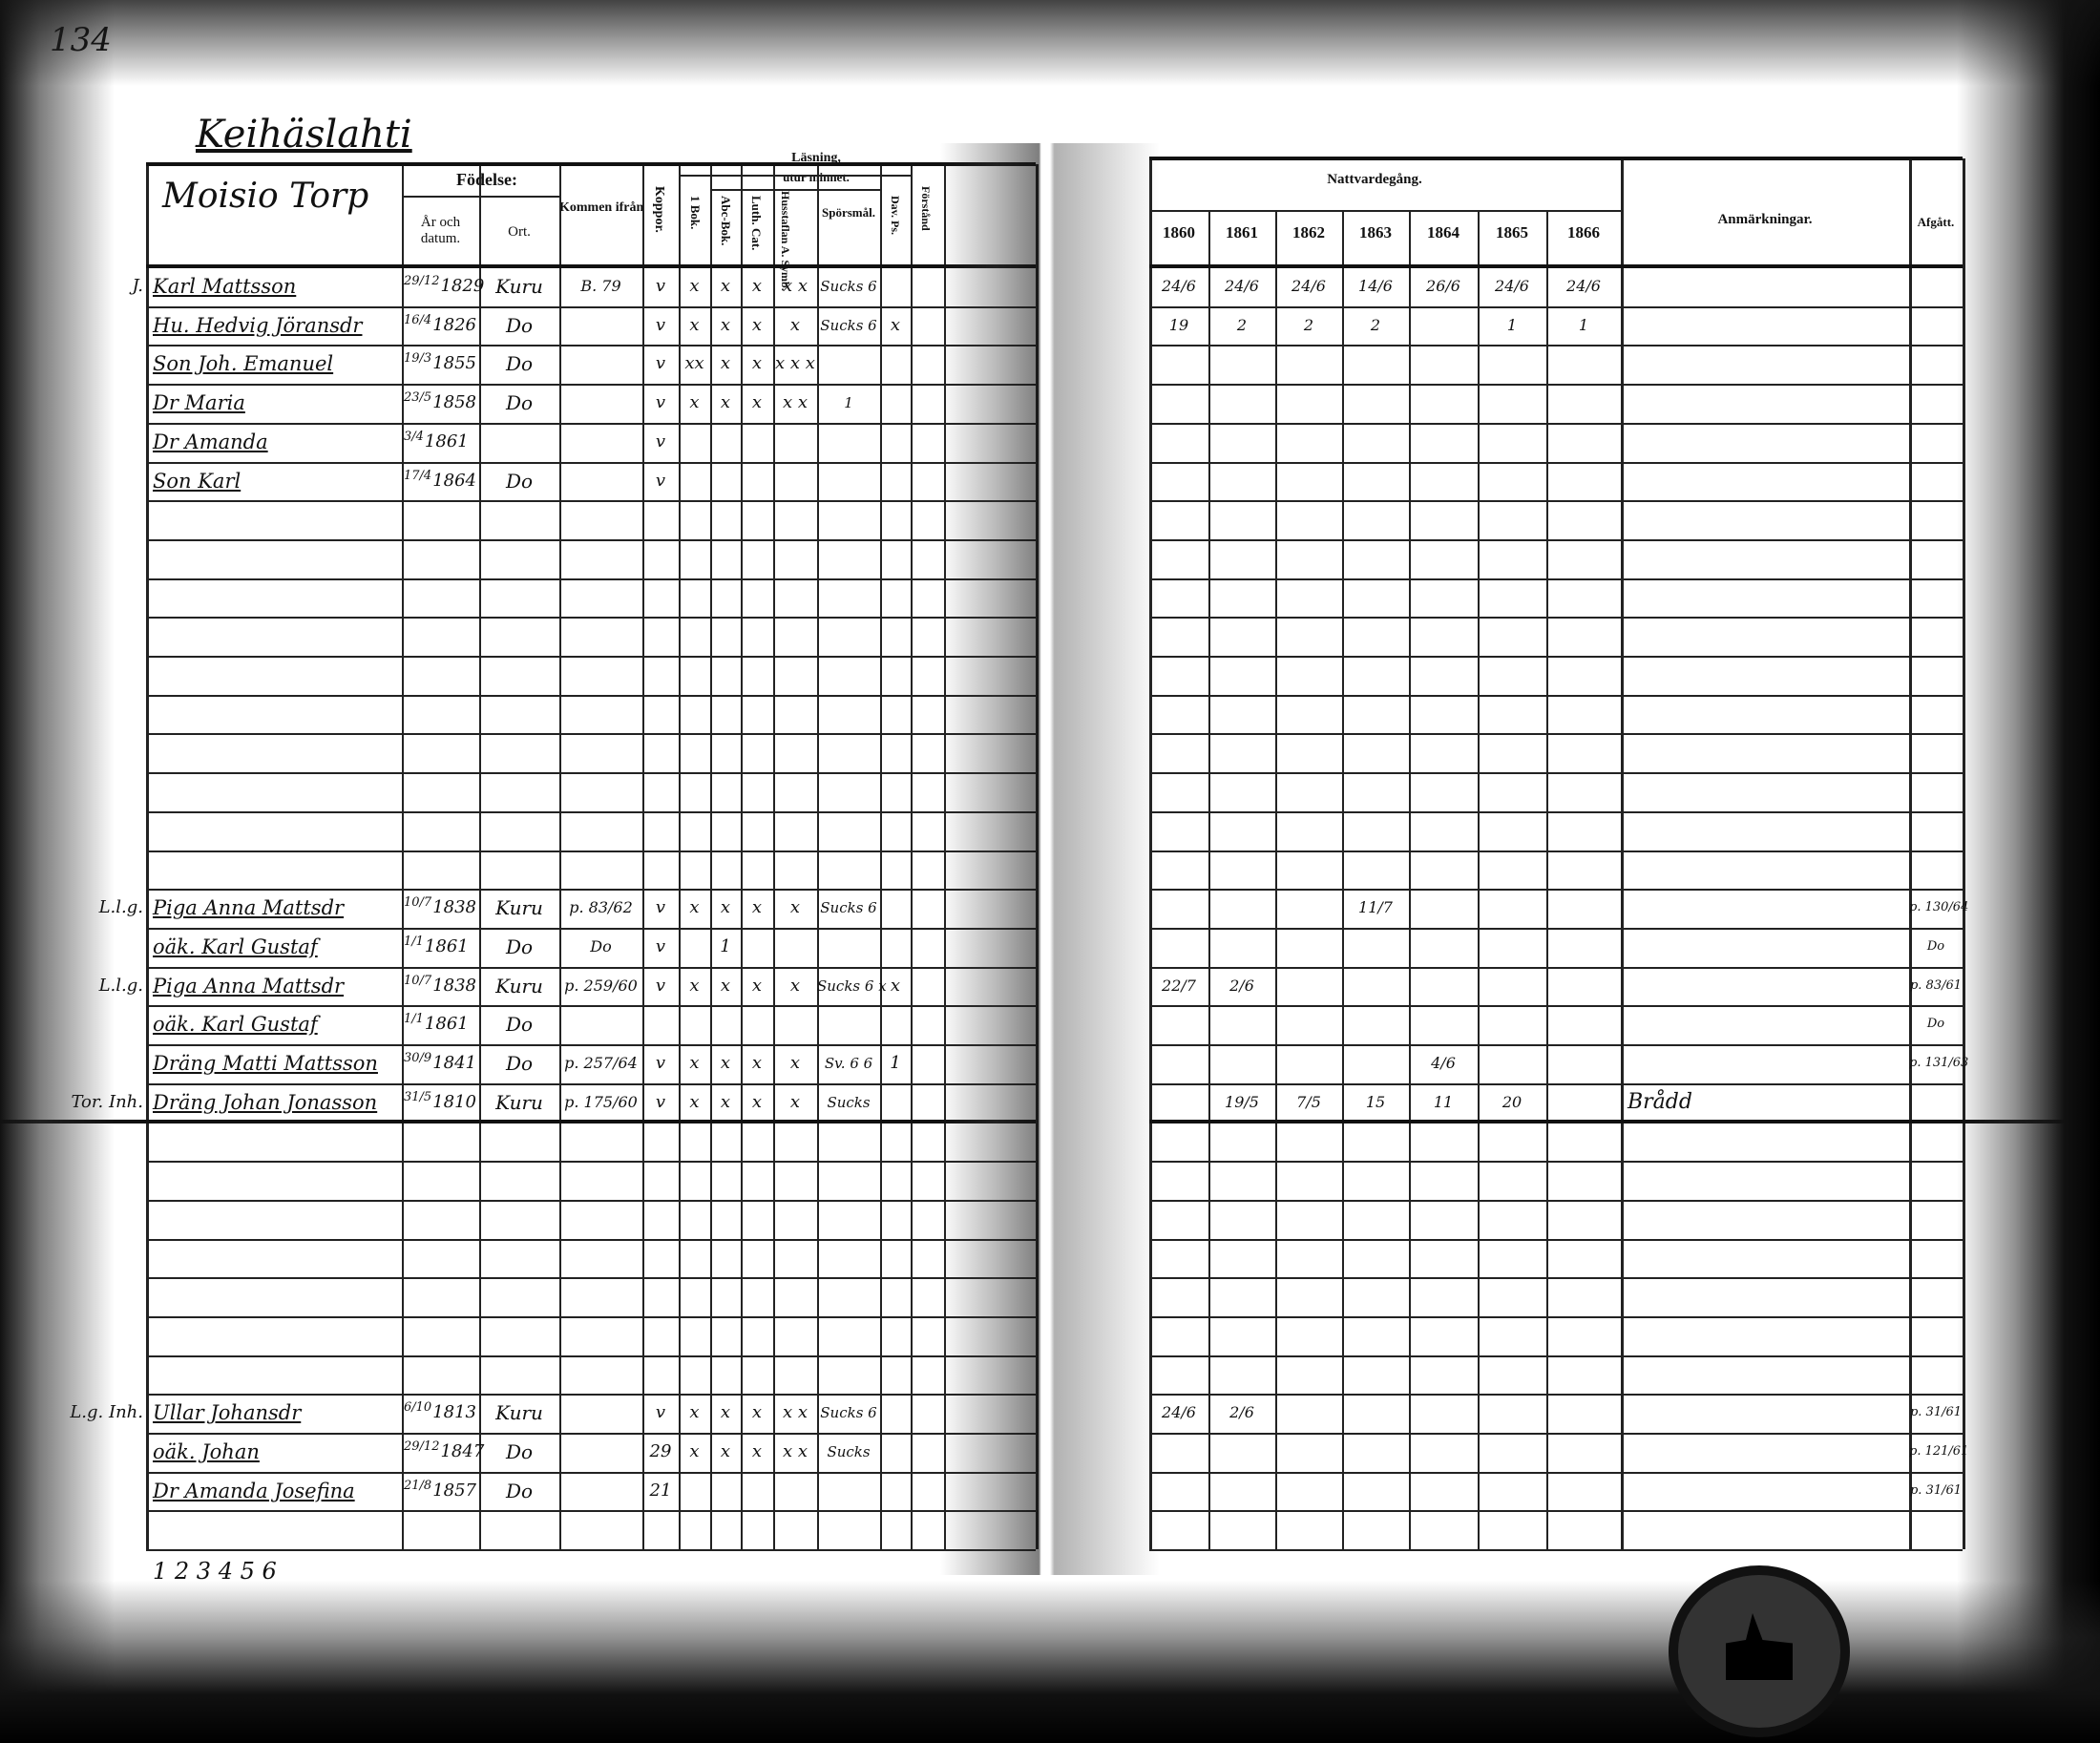 The height and width of the screenshot is (1743, 2100). Describe the element at coordinates (785, 241) in the screenshot. I see `header-husstaflan: Husstaflan A. Symb.` at that location.